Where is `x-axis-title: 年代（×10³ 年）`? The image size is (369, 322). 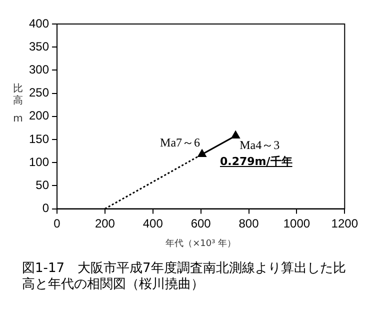
x-axis-title: 年代（×10³ 年） is located at coordinates (201, 243).